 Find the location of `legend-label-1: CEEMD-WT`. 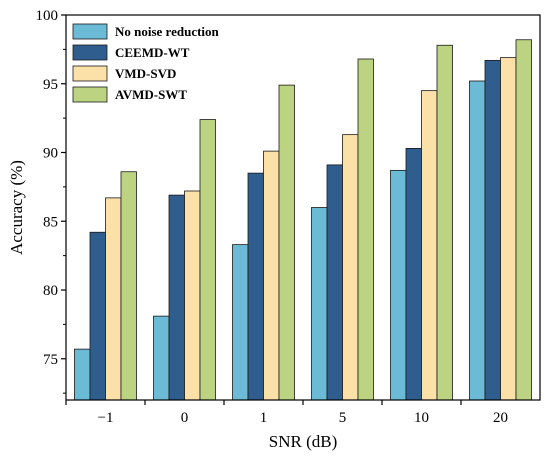

legend-label-1: CEEMD-WT is located at coordinates (152, 52).